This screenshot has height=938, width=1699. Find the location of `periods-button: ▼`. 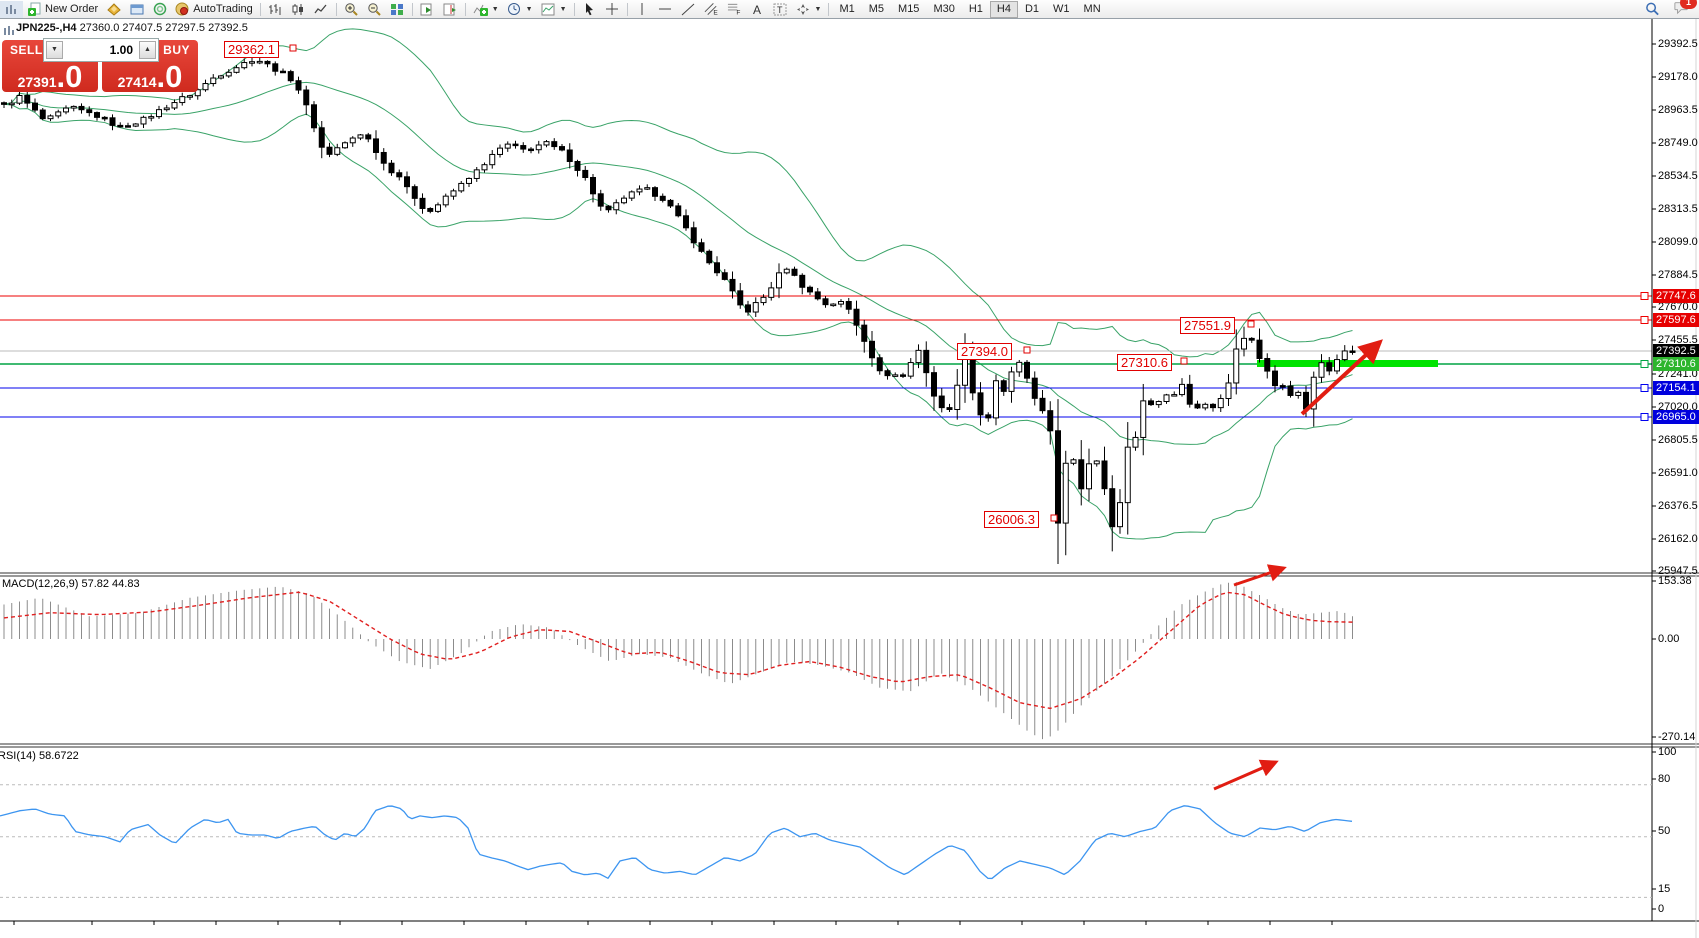

periods-button: ▼ is located at coordinates (520, 9).